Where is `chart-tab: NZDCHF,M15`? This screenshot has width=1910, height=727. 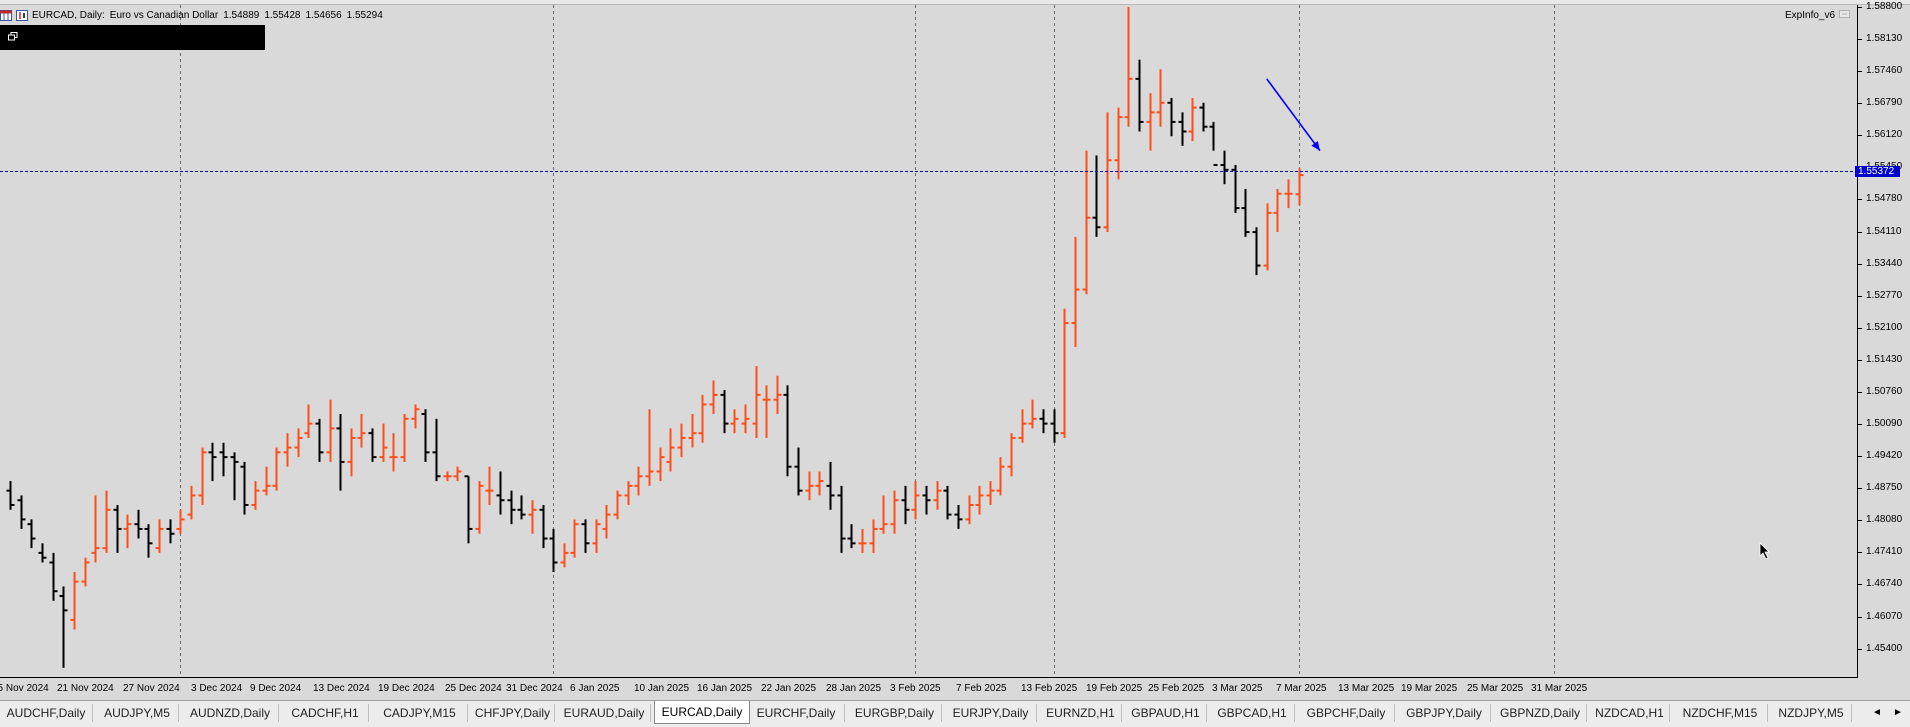
chart-tab: NZDCHF,M15 is located at coordinates (1720, 713).